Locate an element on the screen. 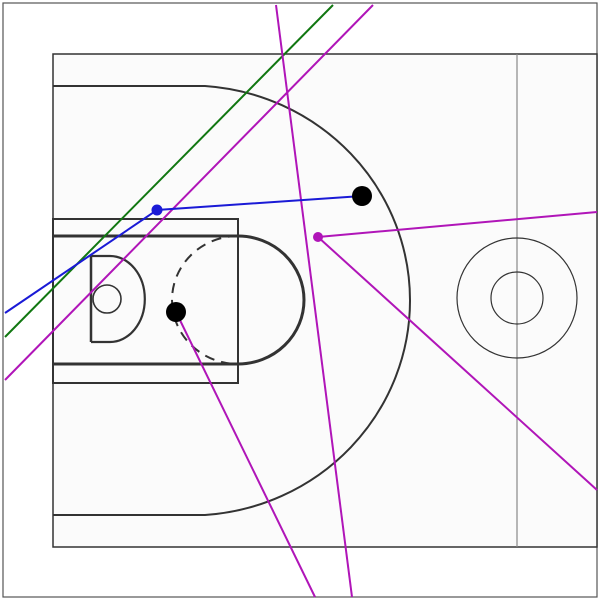 Image resolution: width=600 pixels, height=600 pixels. restricted-area-arc is located at coordinates (118, 299).